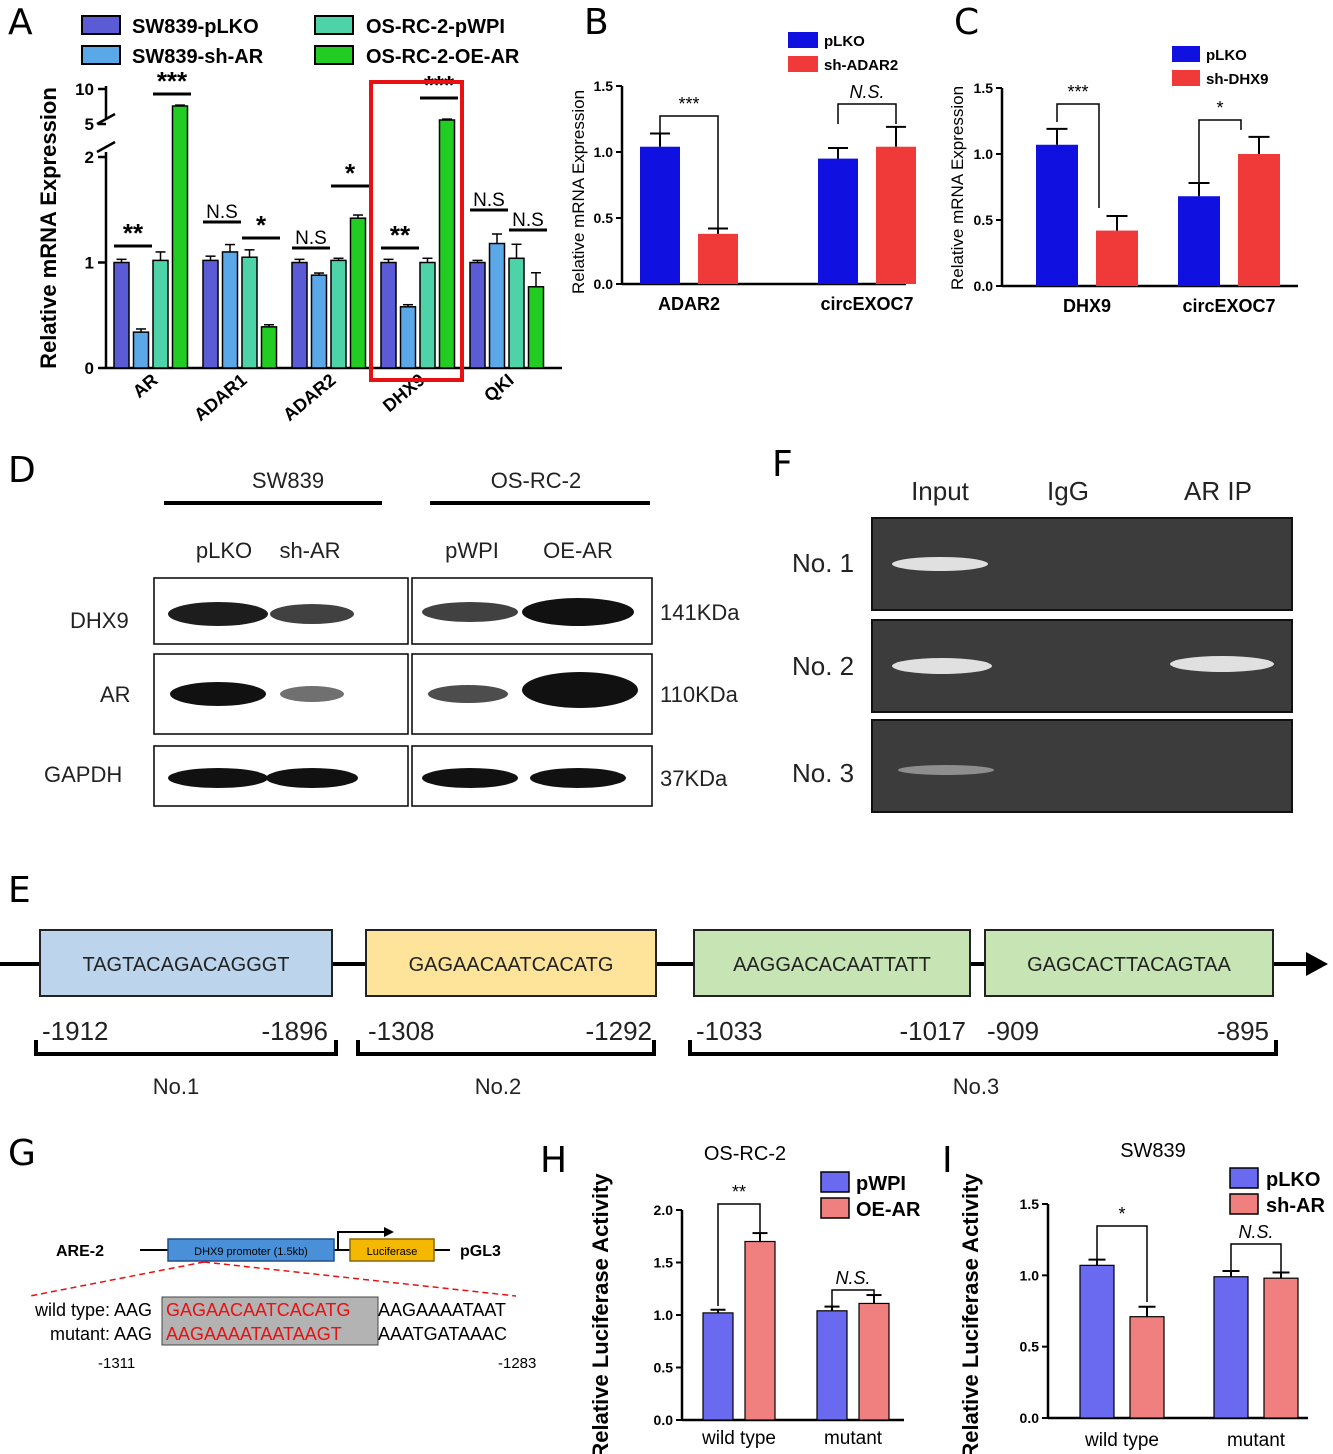  Describe the element at coordinates (270, 1321) in the screenshot. I see `site-highlight-box` at that location.